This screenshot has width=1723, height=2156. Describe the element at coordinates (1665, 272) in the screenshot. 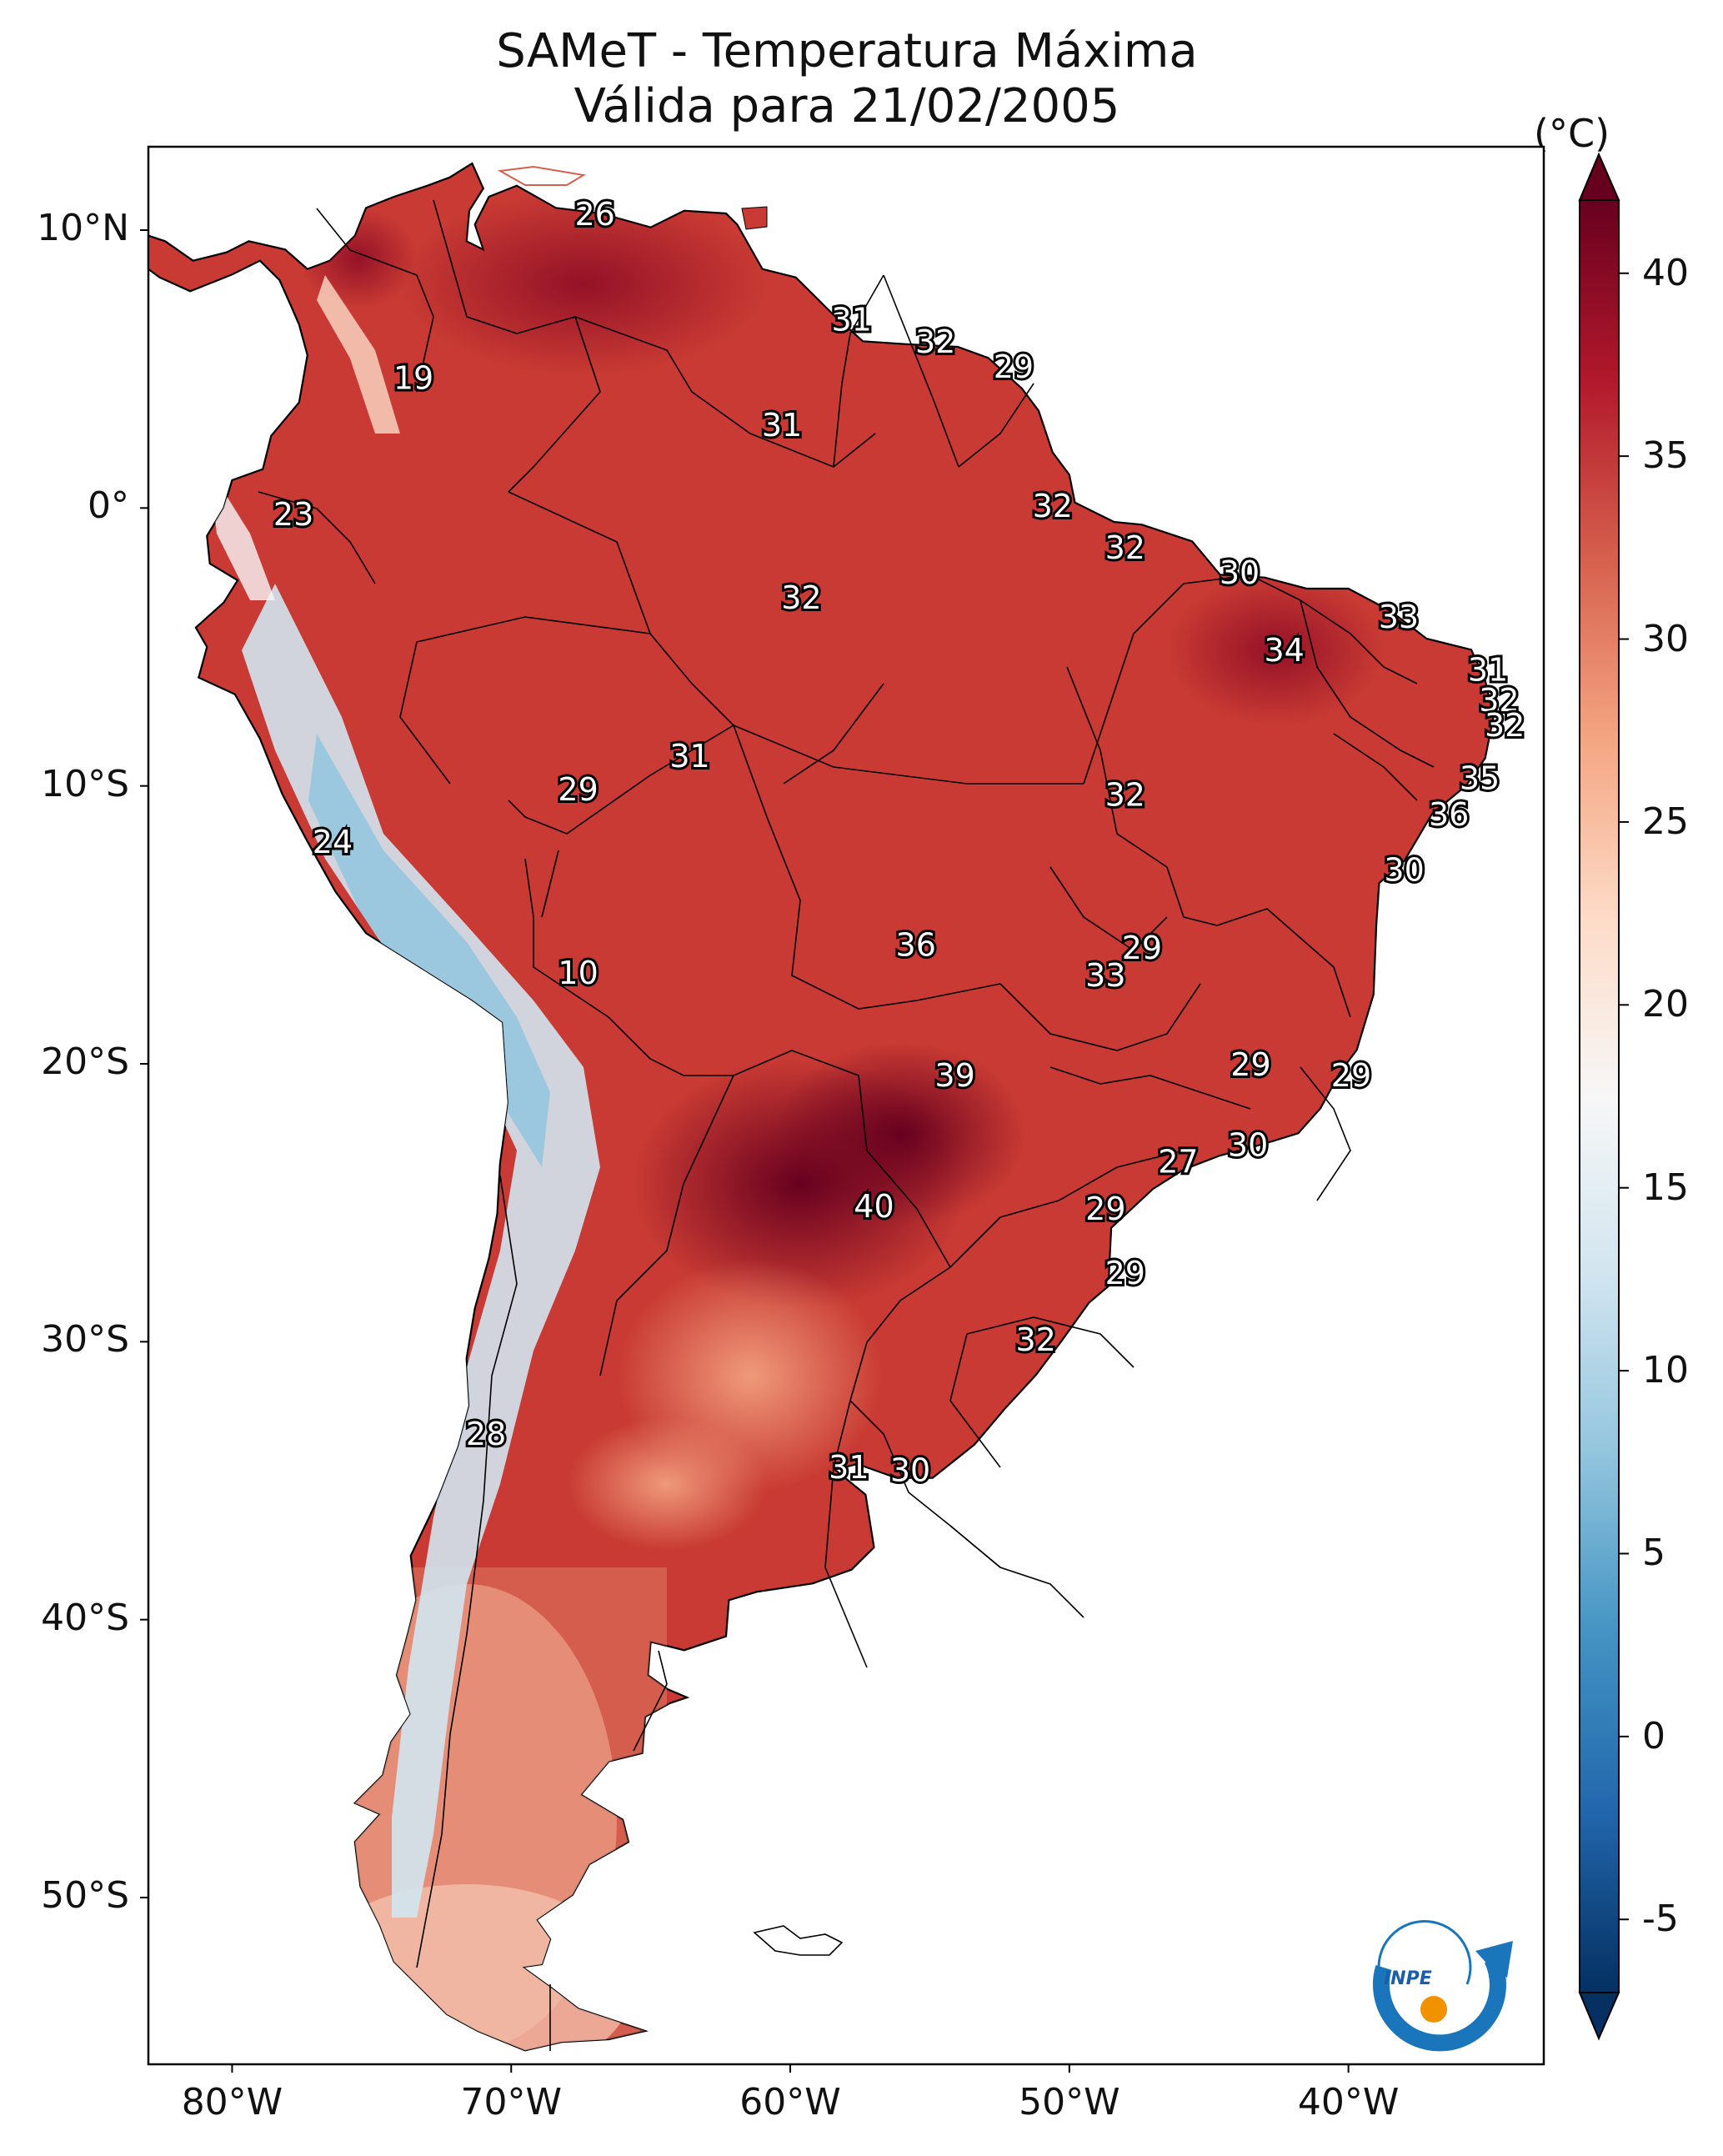

I see `colorbar-tick-label: 40` at that location.